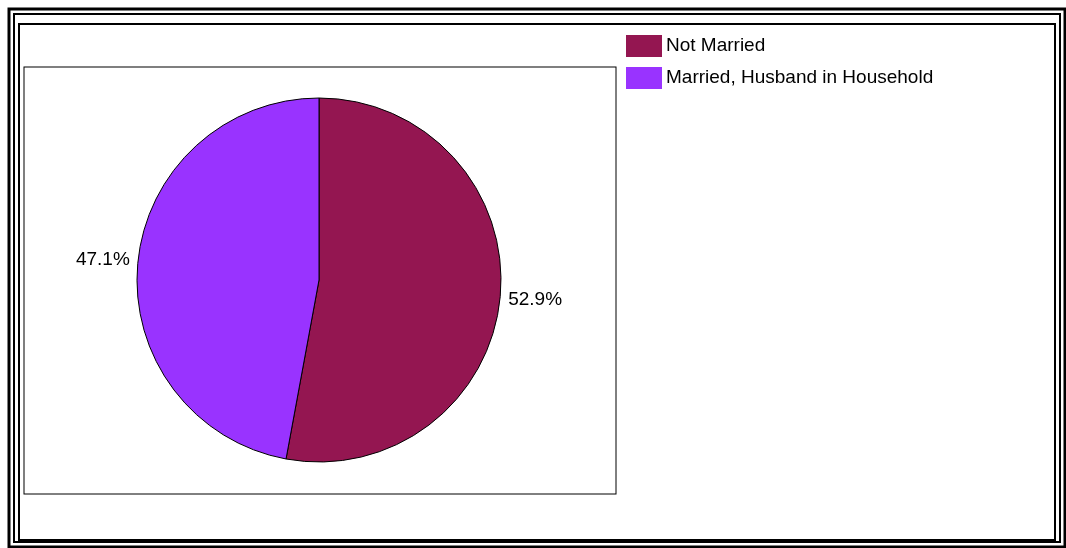 The image size is (1066, 548). I want to click on data-label: 52.9%, so click(535, 298).